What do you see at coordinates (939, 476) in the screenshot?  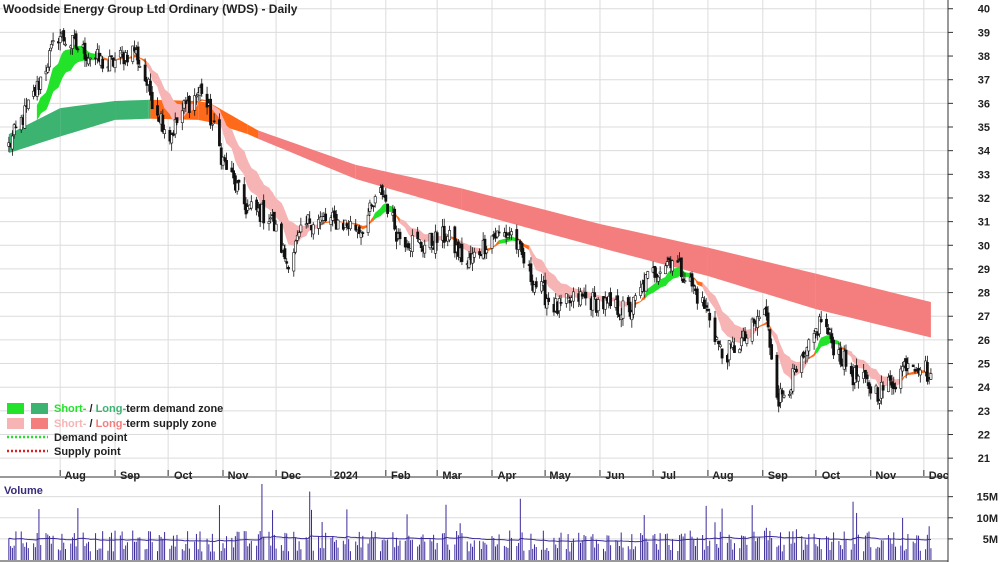 I see `month-label: Dec` at bounding box center [939, 476].